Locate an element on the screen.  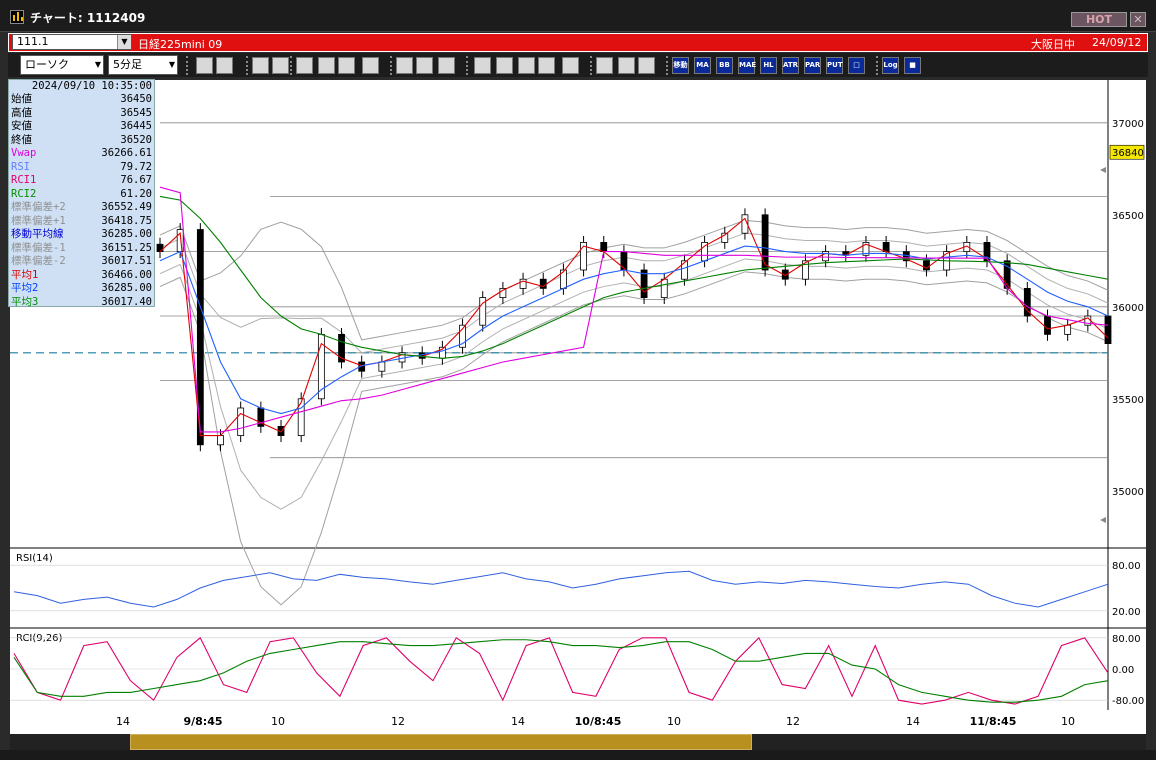
print-icon is located at coordinates (346, 65).